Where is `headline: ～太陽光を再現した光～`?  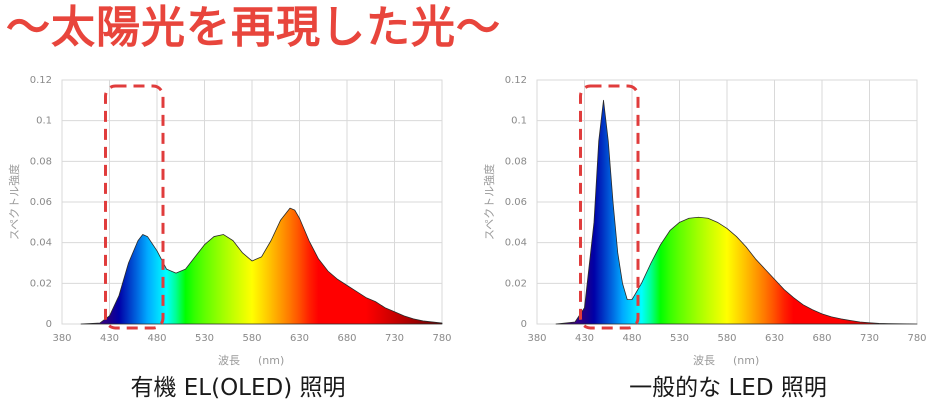 headline: ～太陽光を再現した光～ is located at coordinates (253, 27).